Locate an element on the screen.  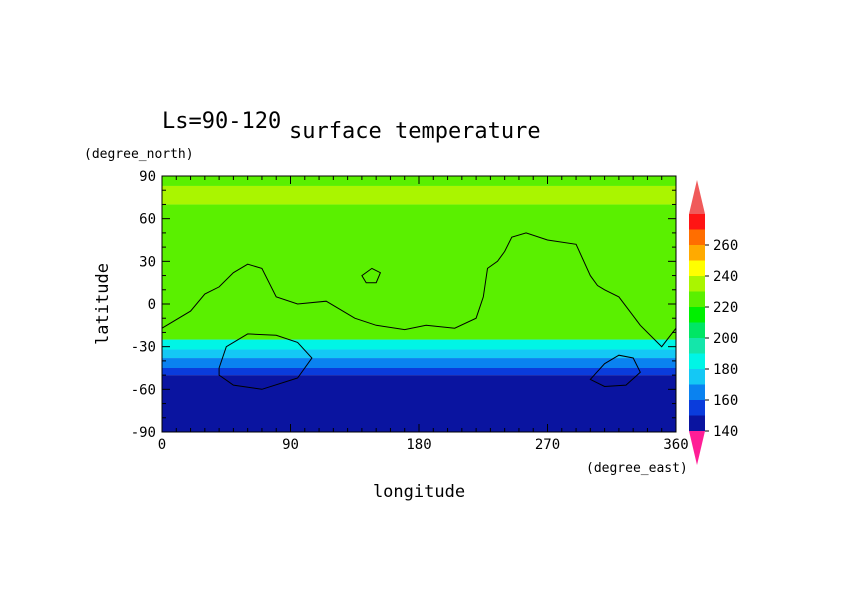
coastline-main is located at coordinates (419, 290).